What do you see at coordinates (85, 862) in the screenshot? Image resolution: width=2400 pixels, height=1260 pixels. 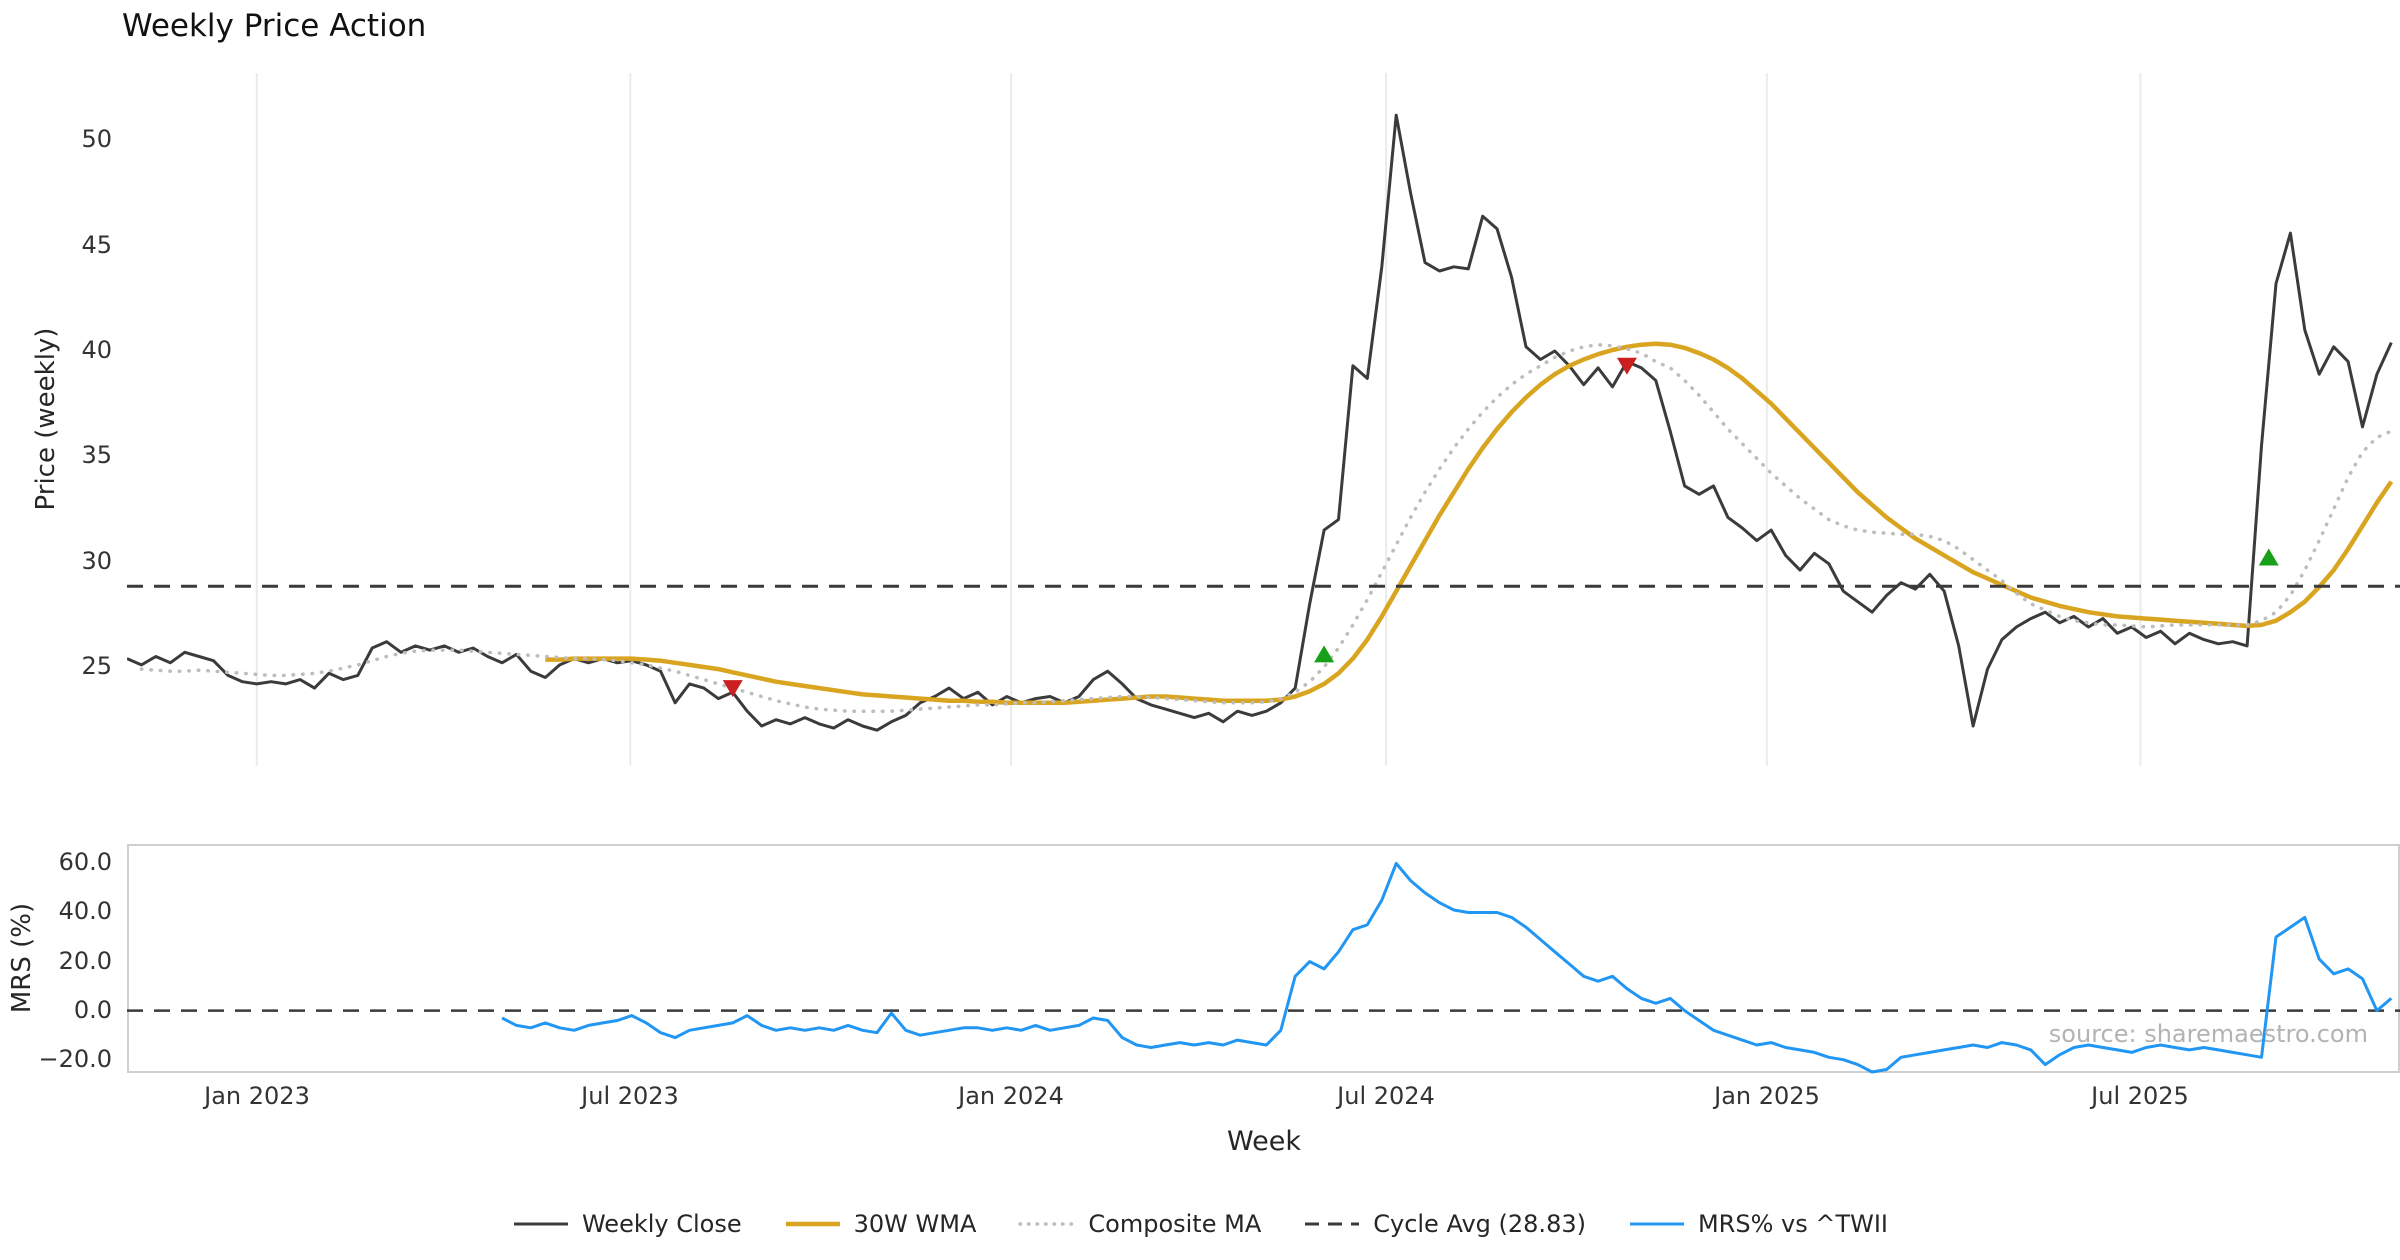 I see `y-tick-label: 60.0` at bounding box center [85, 862].